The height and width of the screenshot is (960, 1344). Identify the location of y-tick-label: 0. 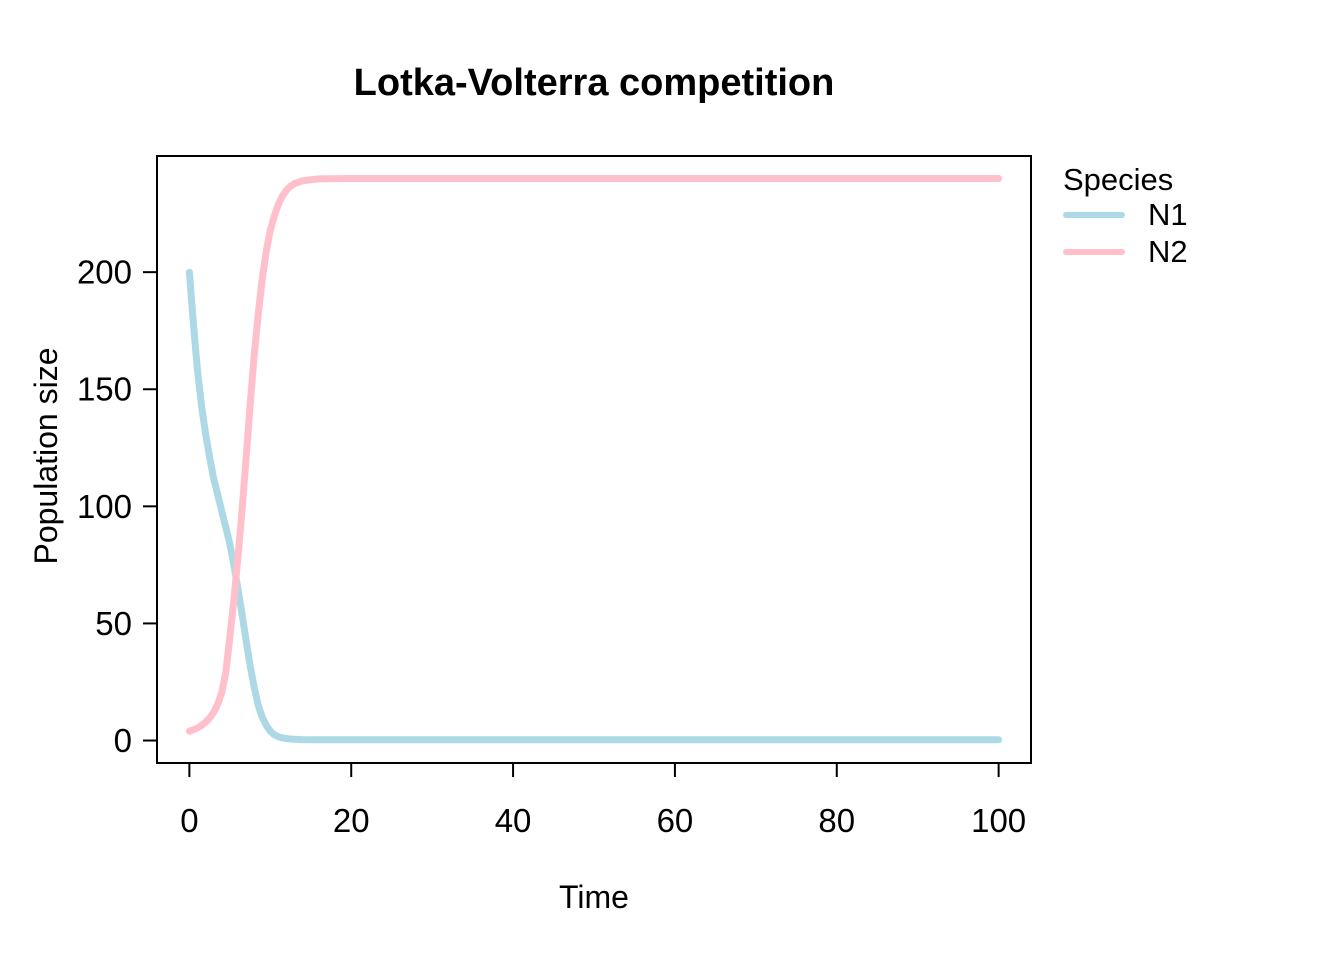
(123, 740).